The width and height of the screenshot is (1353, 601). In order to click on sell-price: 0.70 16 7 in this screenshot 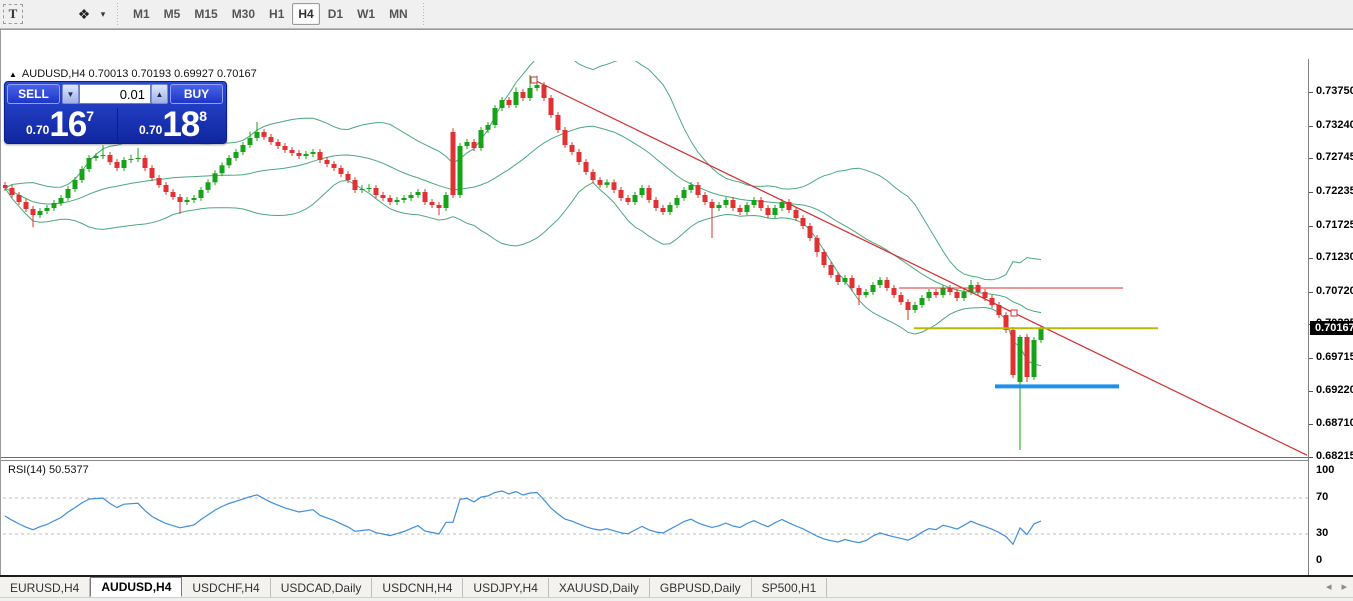, I will do `click(60, 125)`.